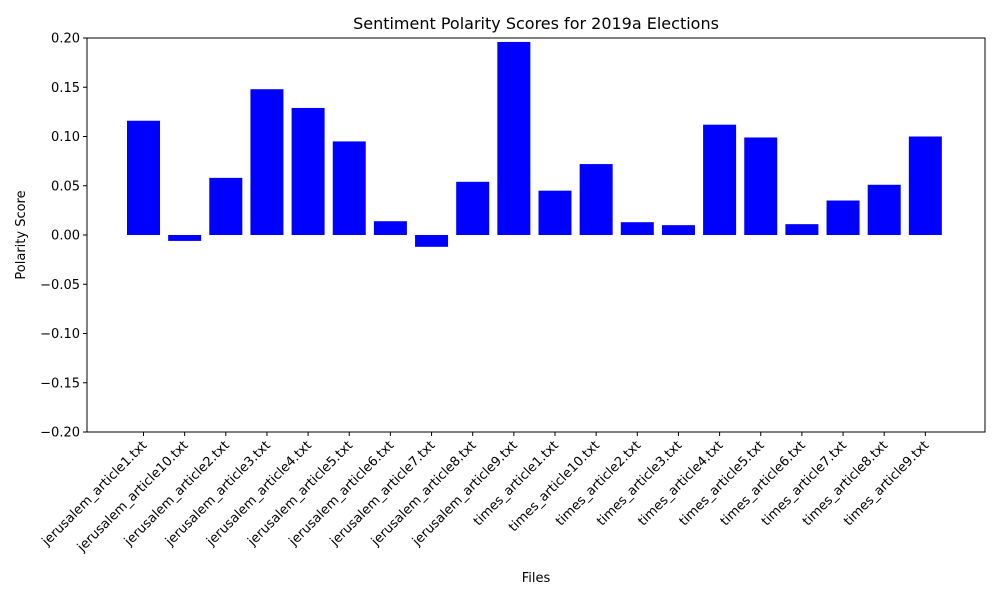  I want to click on bar-times-article8-txt, so click(884, 209).